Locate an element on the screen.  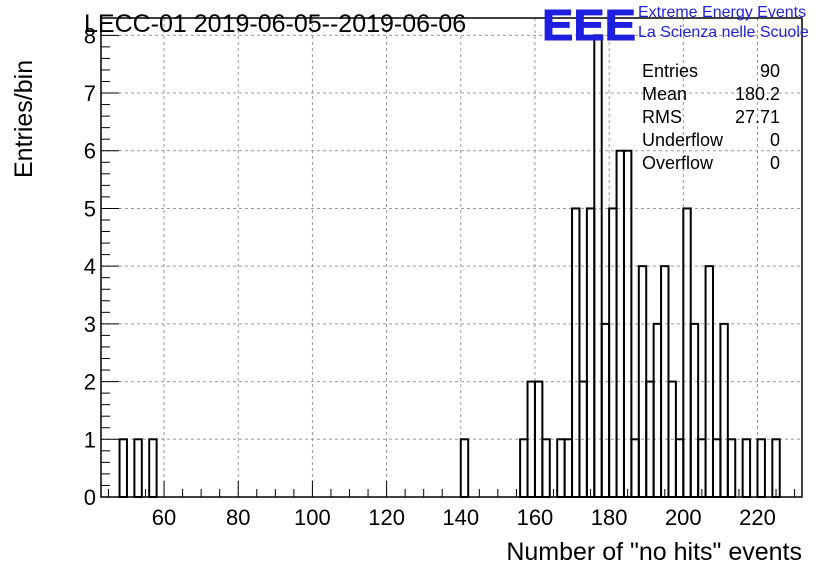
y-tick-label: 4 is located at coordinates (90, 266).